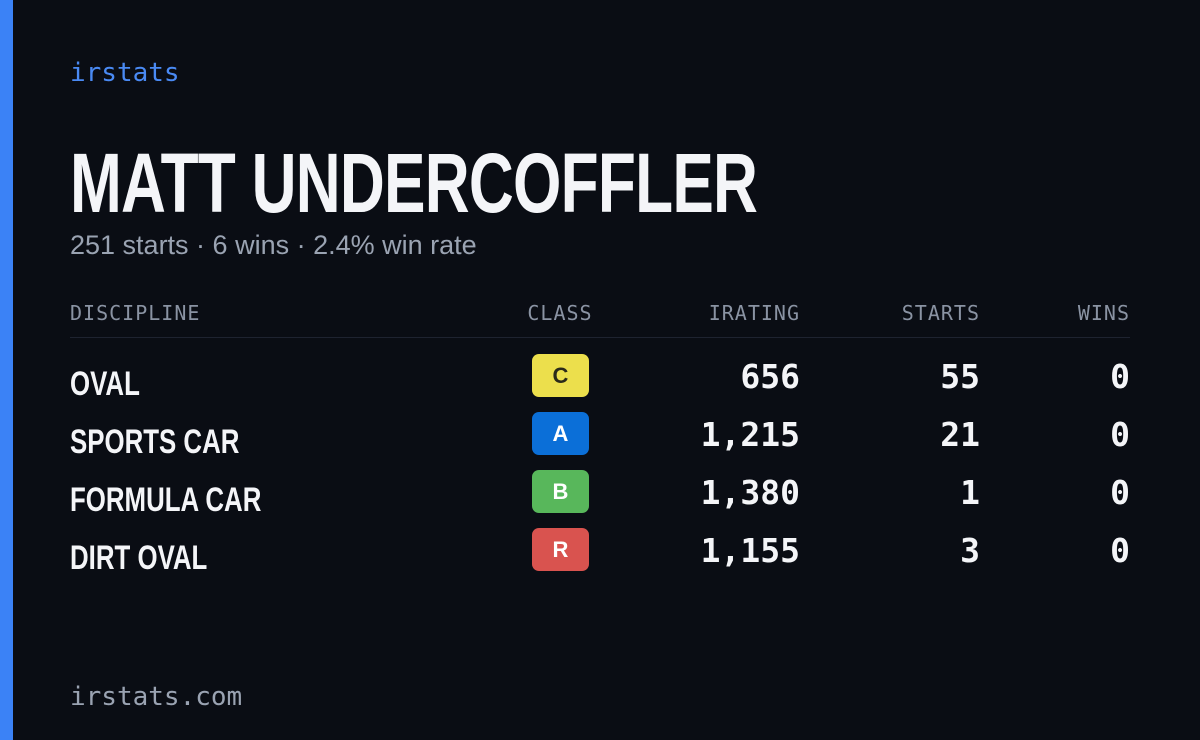  I want to click on brand: irstats, so click(125, 73).